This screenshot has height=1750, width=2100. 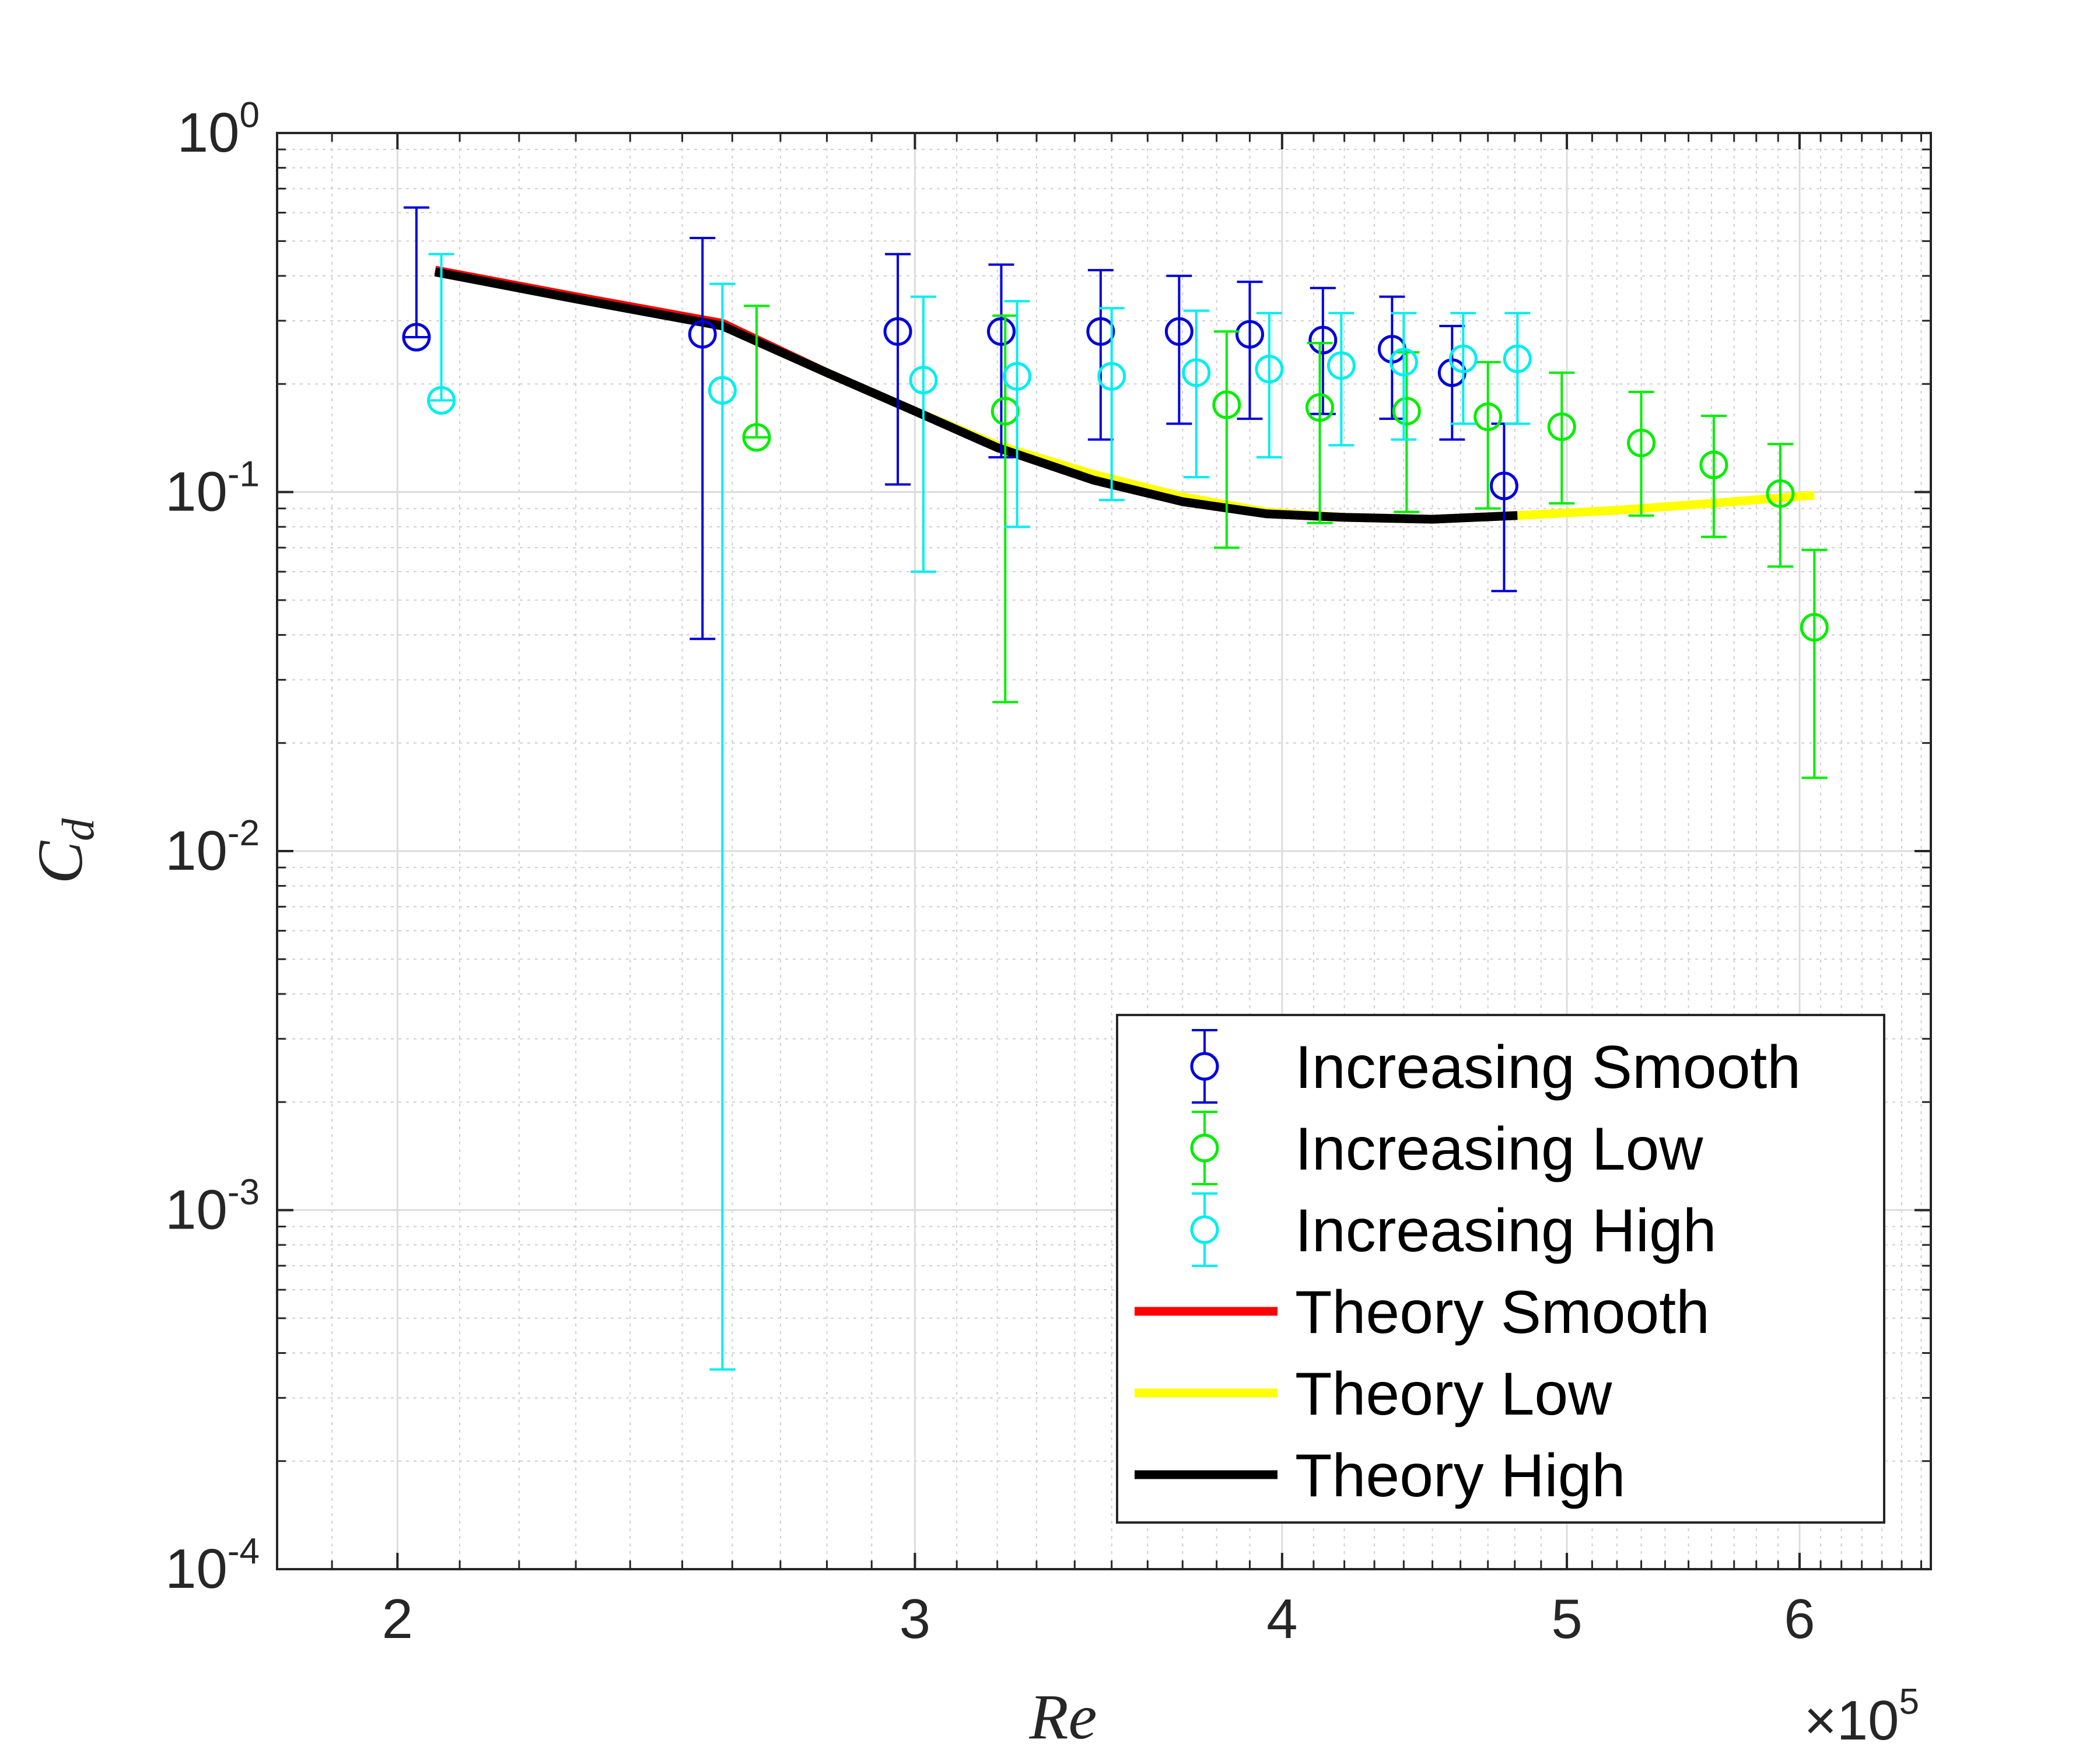 I want to click on y-tick-label: 10⁻⁴, so click(x=212, y=1566).